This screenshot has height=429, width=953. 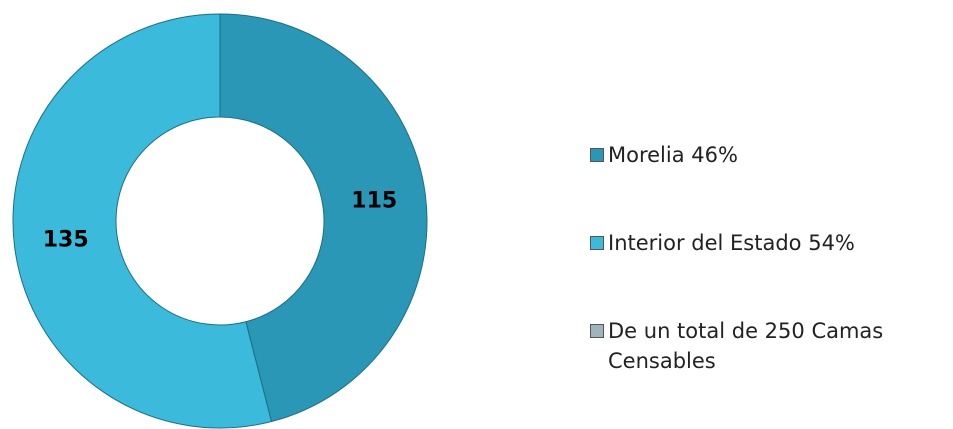 What do you see at coordinates (673, 155) in the screenshot?
I see `legend-label: Morelia 46%` at bounding box center [673, 155].